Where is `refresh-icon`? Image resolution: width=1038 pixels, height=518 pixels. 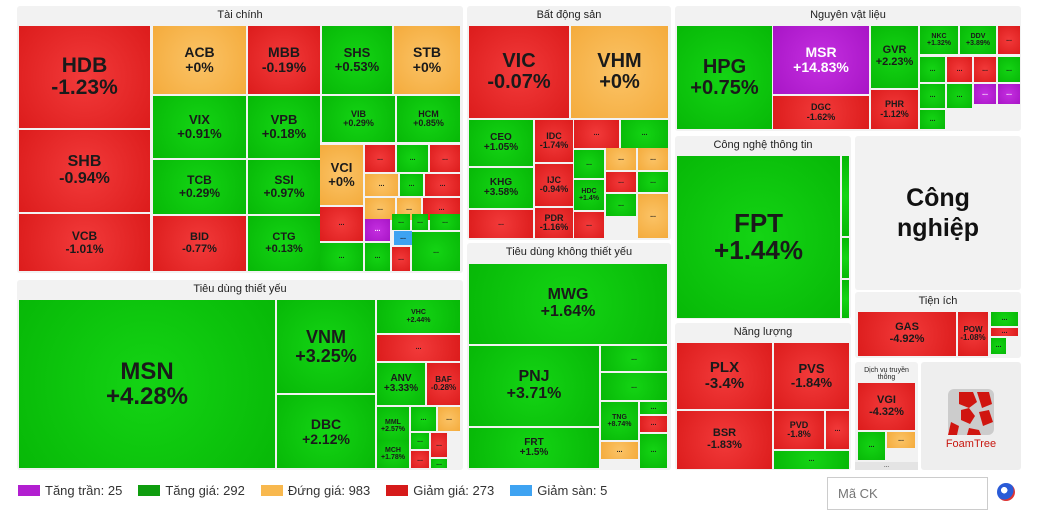
refresh-icon is located at coordinates (1006, 492).